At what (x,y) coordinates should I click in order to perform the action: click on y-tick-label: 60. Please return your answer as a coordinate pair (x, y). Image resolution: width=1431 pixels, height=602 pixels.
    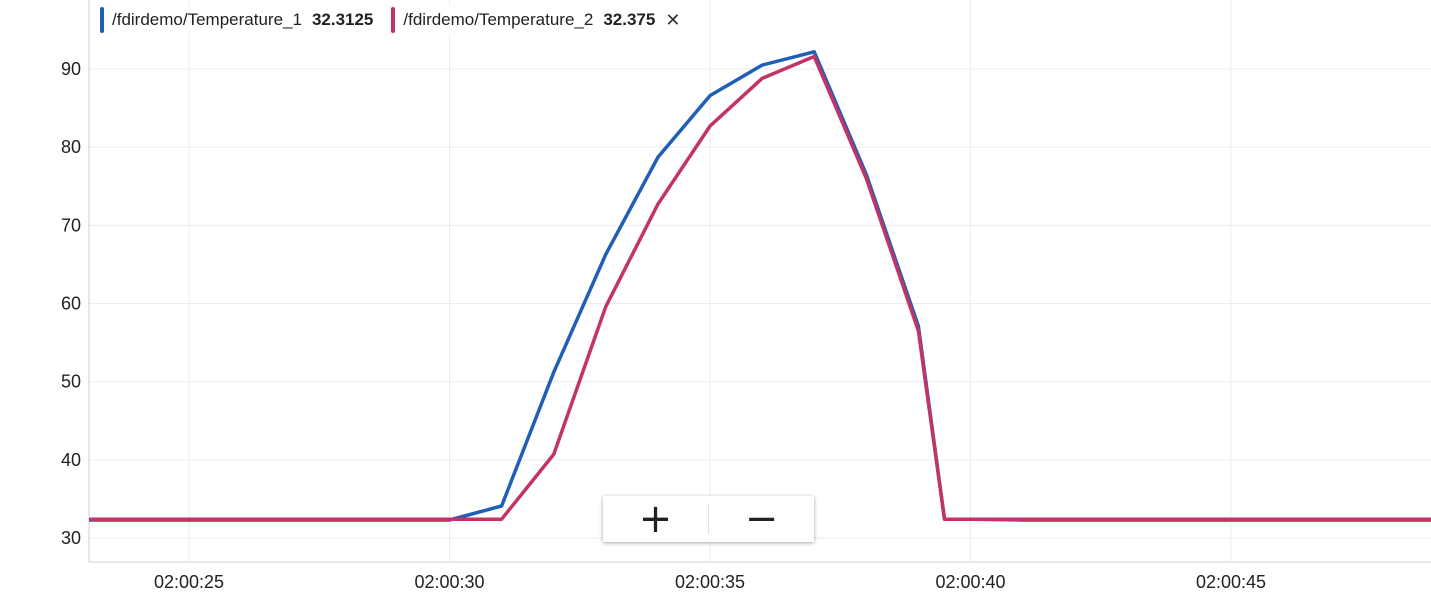
    Looking at the image, I should click on (71, 304).